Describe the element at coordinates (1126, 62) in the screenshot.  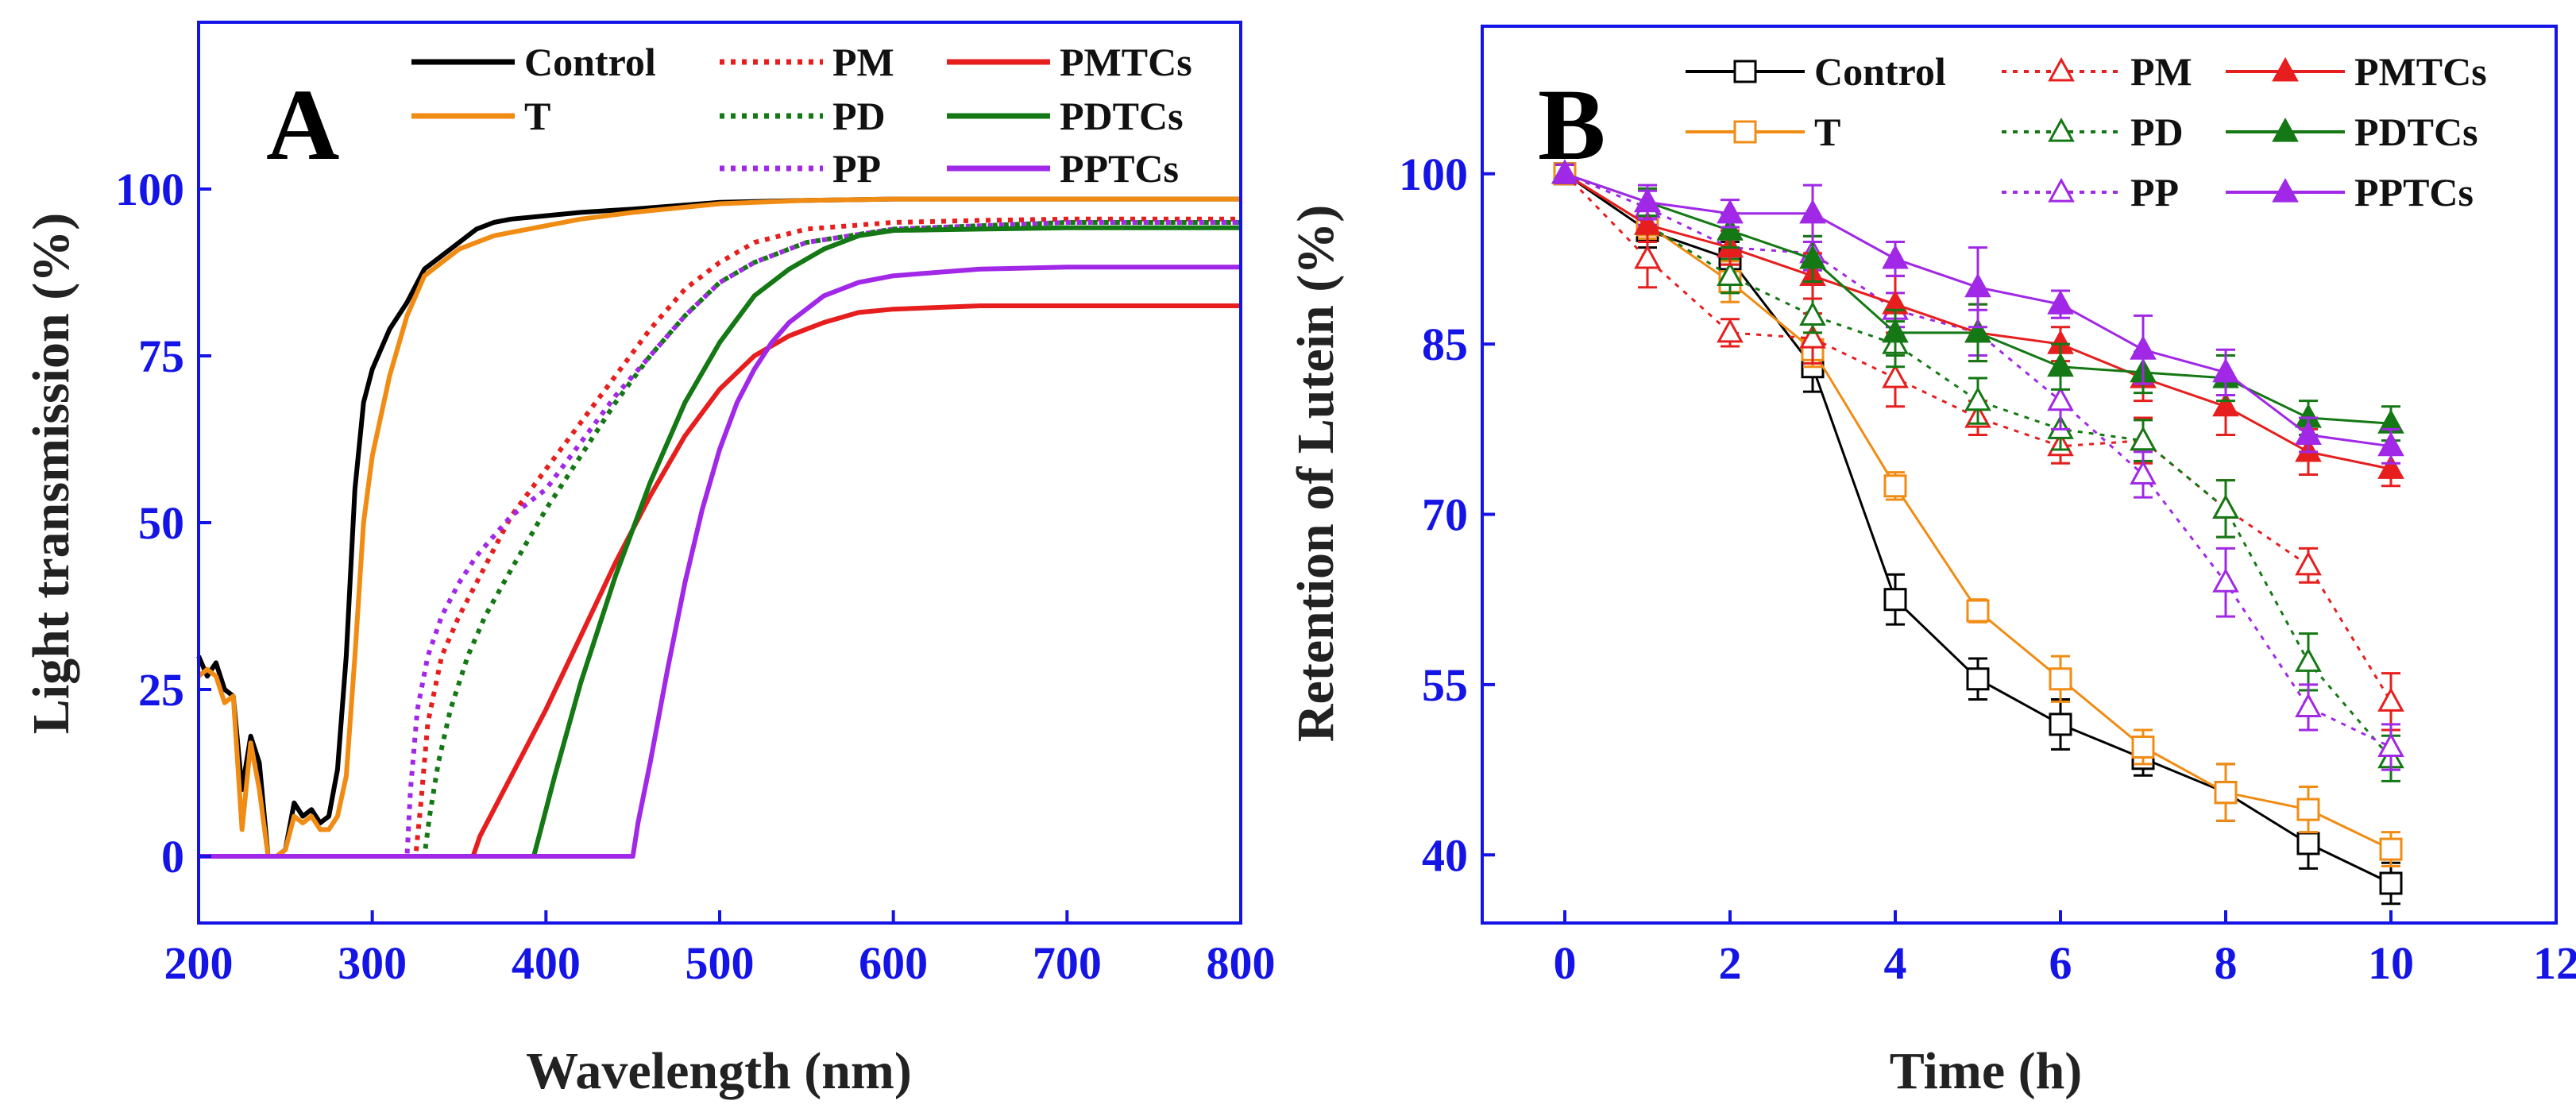
I see `panel-a-legend-pmtcs-label: PMTCs` at that location.